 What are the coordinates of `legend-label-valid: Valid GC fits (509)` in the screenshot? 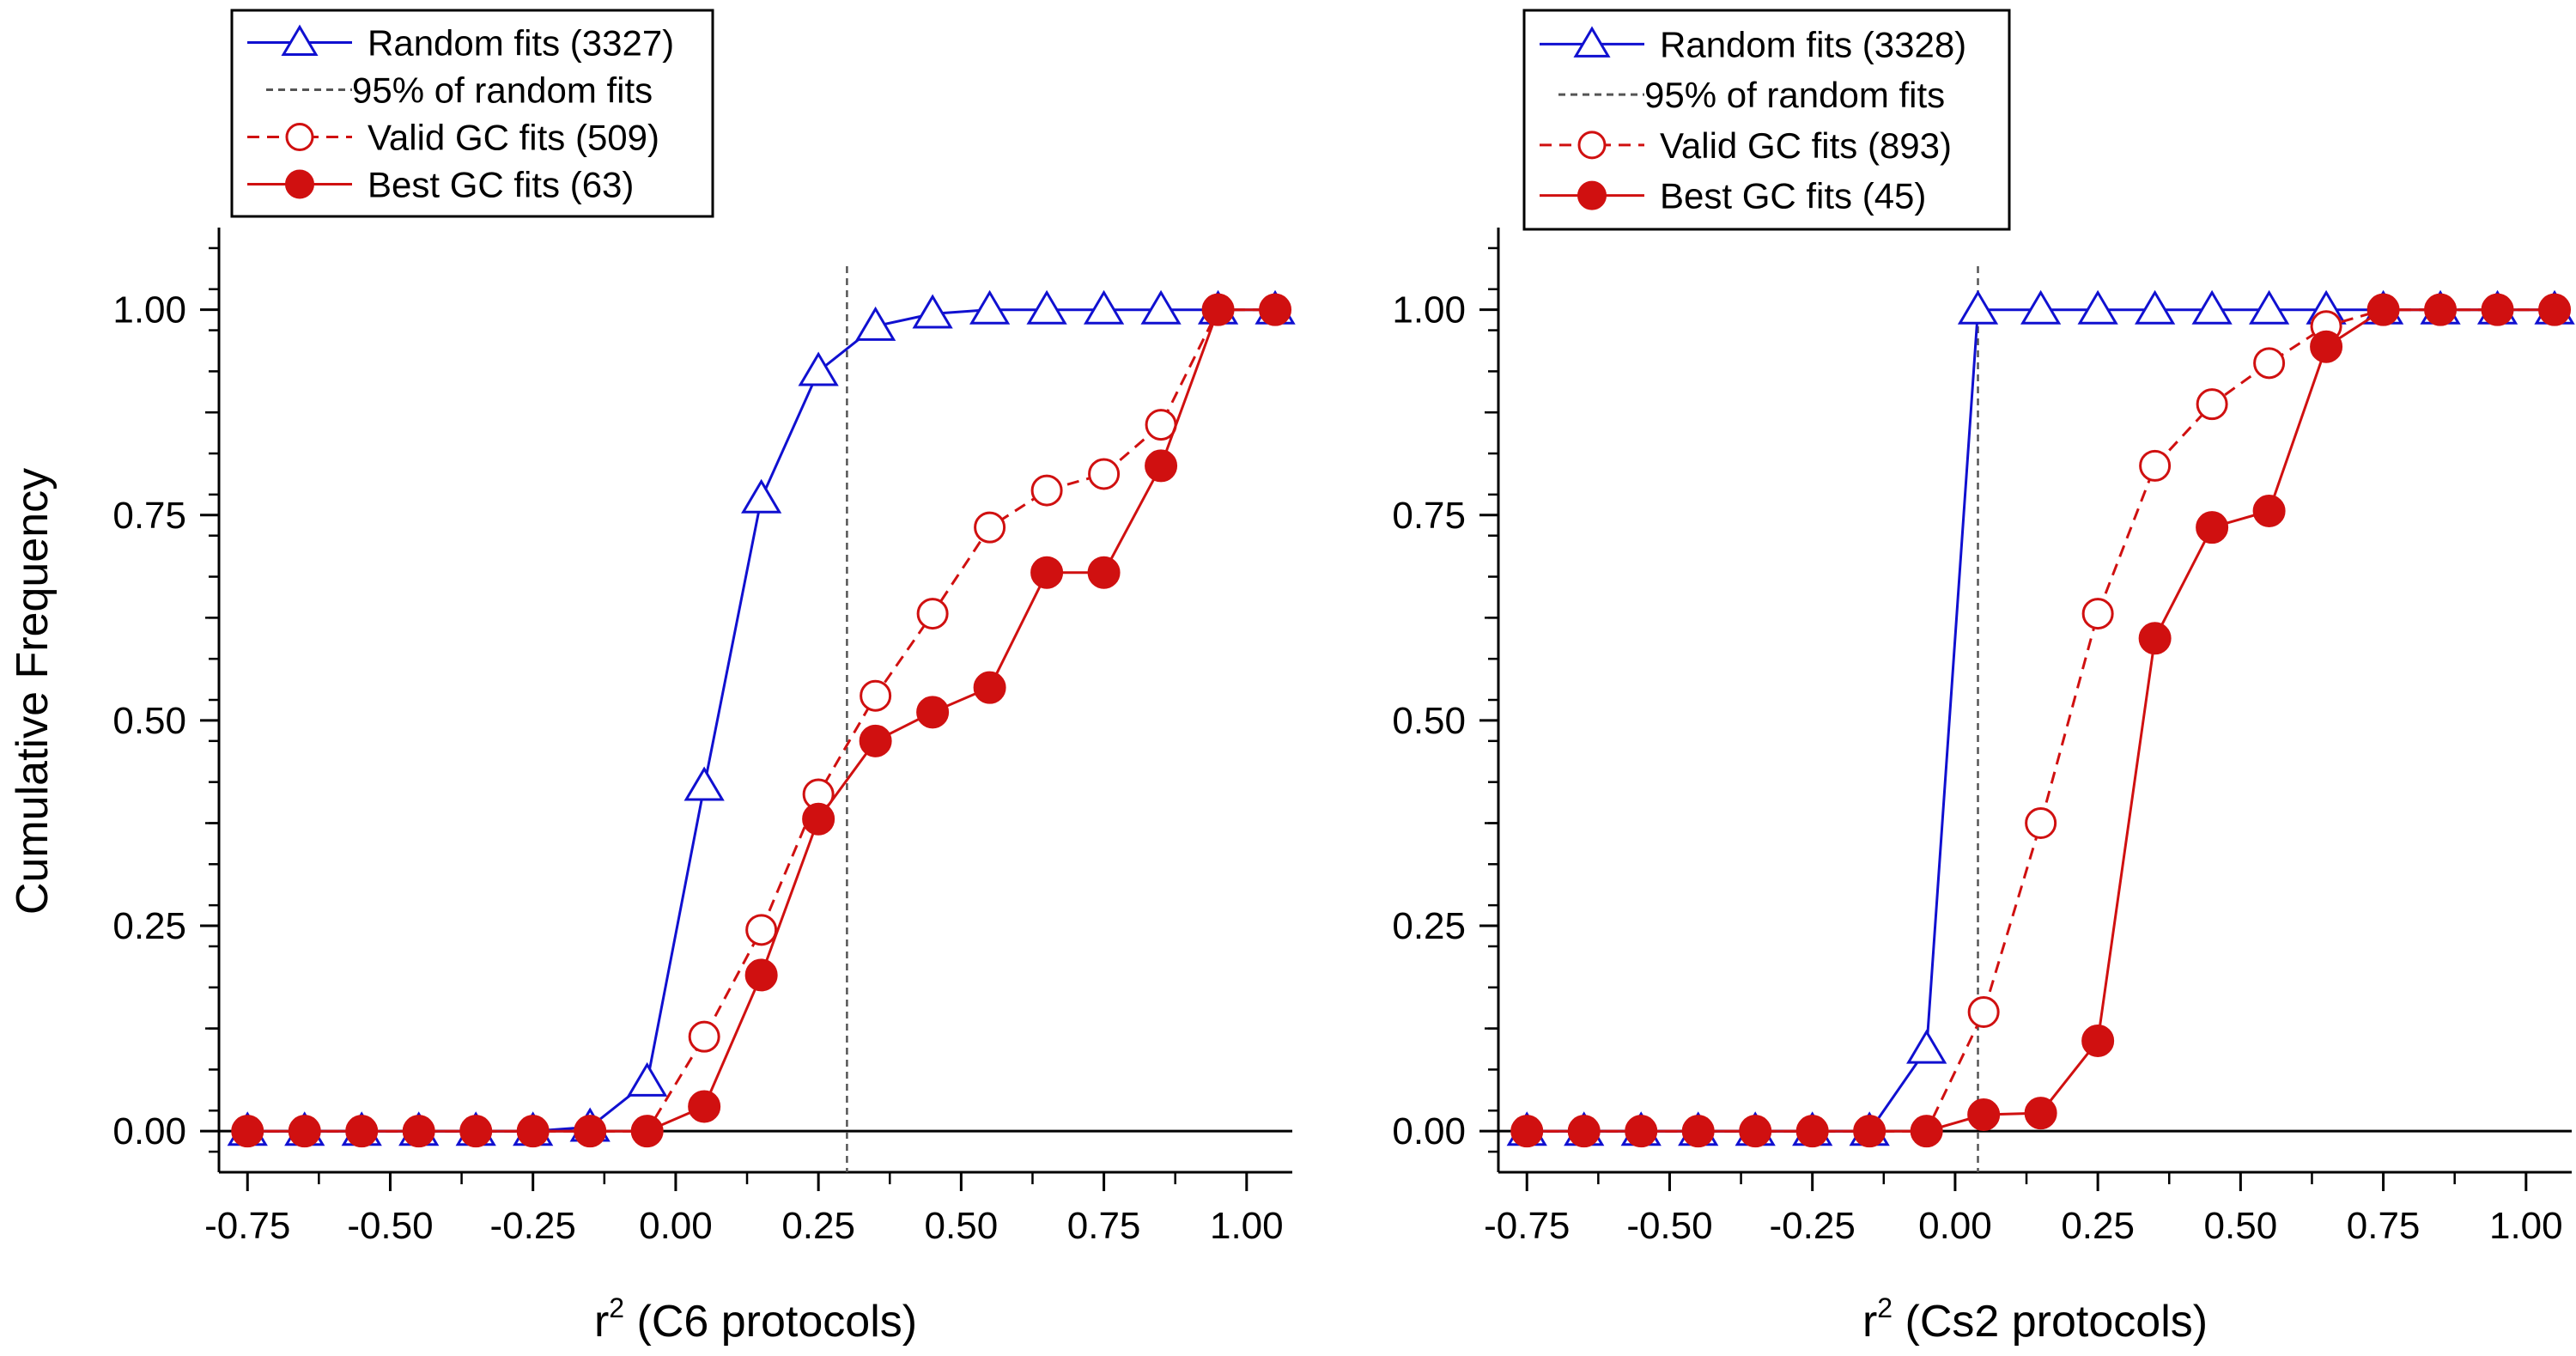 It's located at (513, 138).